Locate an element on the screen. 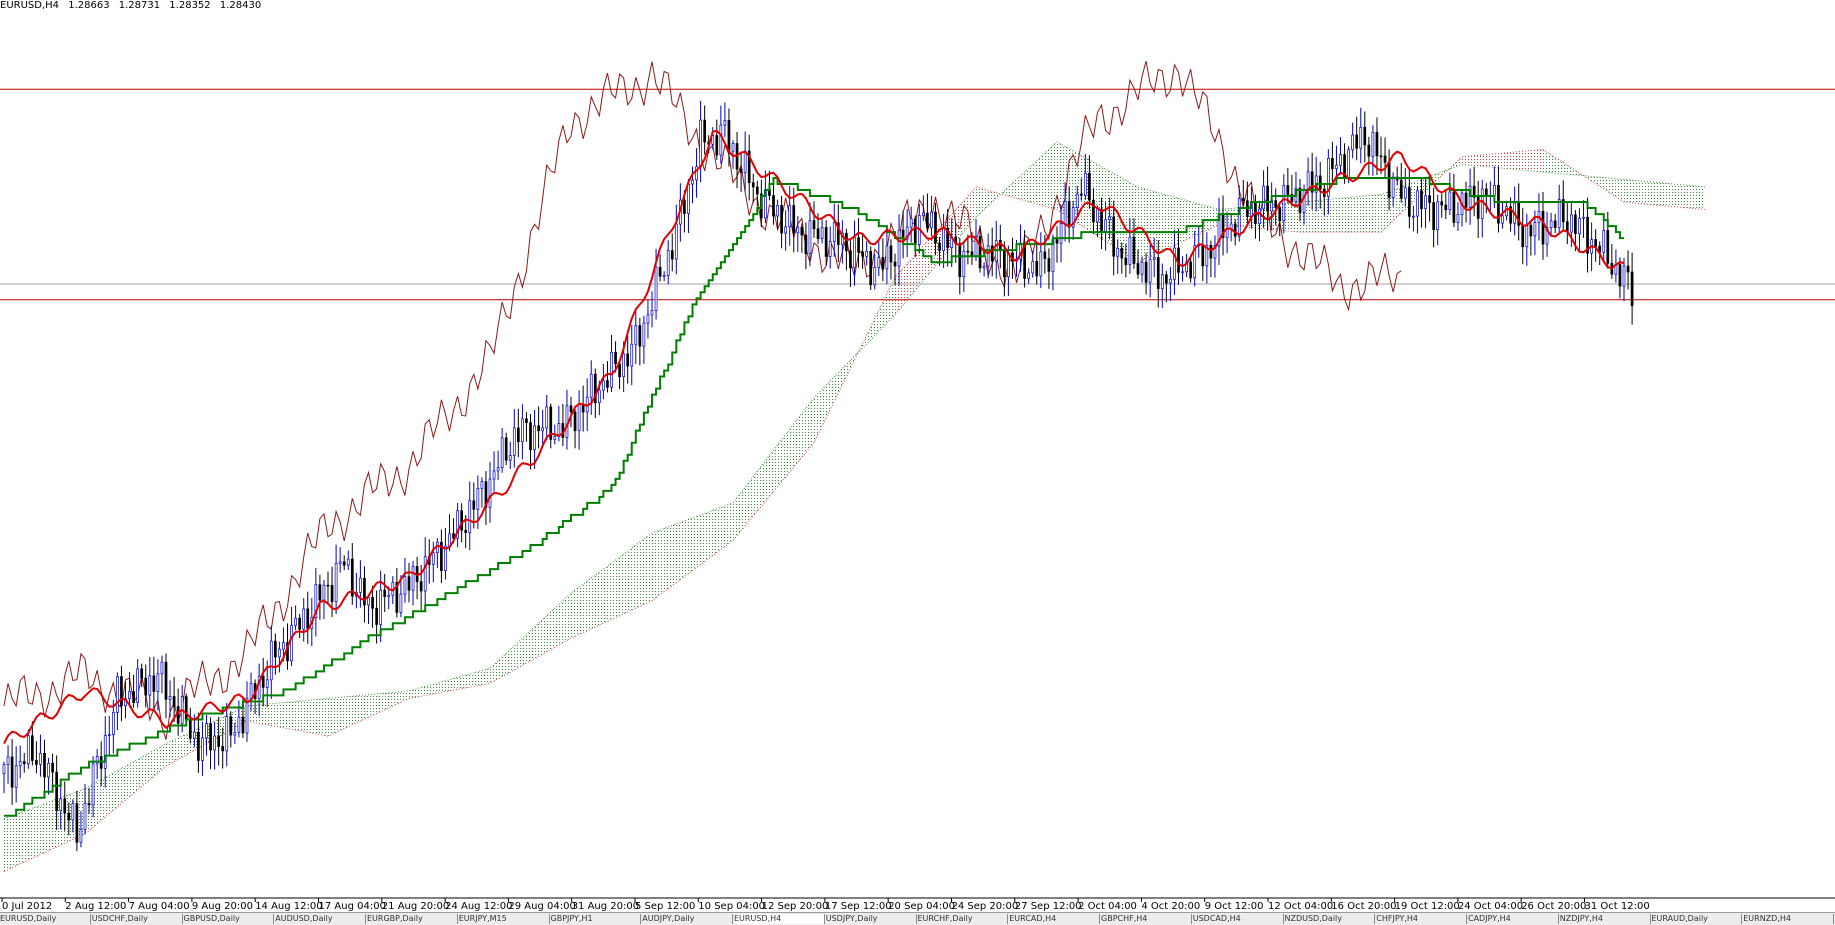  chart-tab: EURCAD,H4 is located at coordinates (1054, 919).